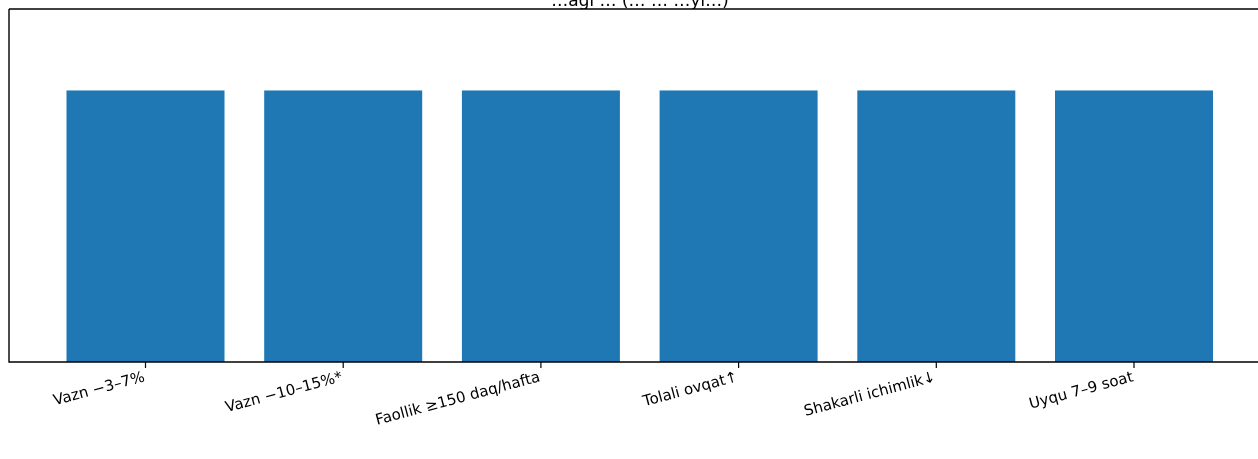 The image size is (1258, 459). What do you see at coordinates (869, 393) in the screenshot?
I see `x-tick-label: Shakarli ichimlik↓` at bounding box center [869, 393].